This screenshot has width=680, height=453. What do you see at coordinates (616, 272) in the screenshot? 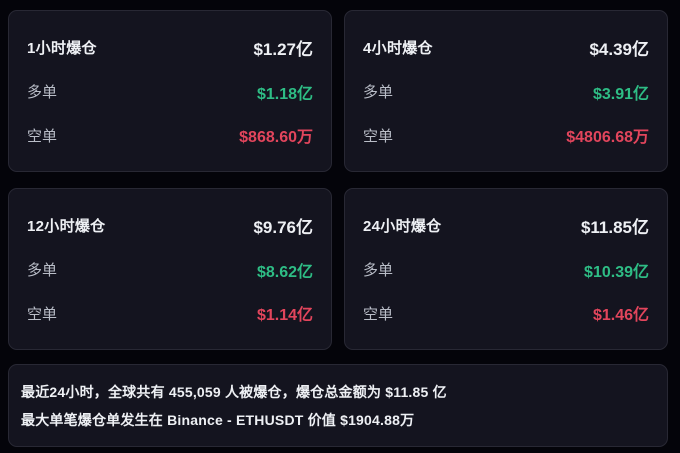
I see `long-value: $10.39亿` at bounding box center [616, 272].